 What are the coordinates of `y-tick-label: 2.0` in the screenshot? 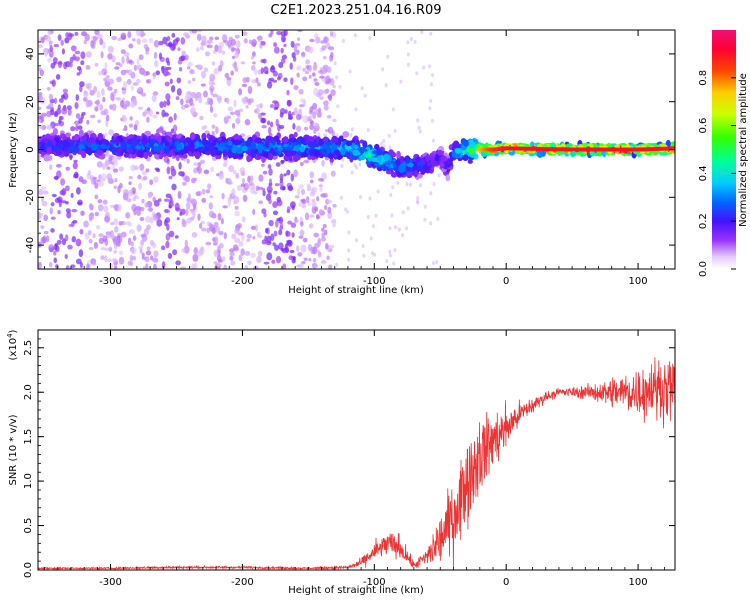 It's located at (28, 392).